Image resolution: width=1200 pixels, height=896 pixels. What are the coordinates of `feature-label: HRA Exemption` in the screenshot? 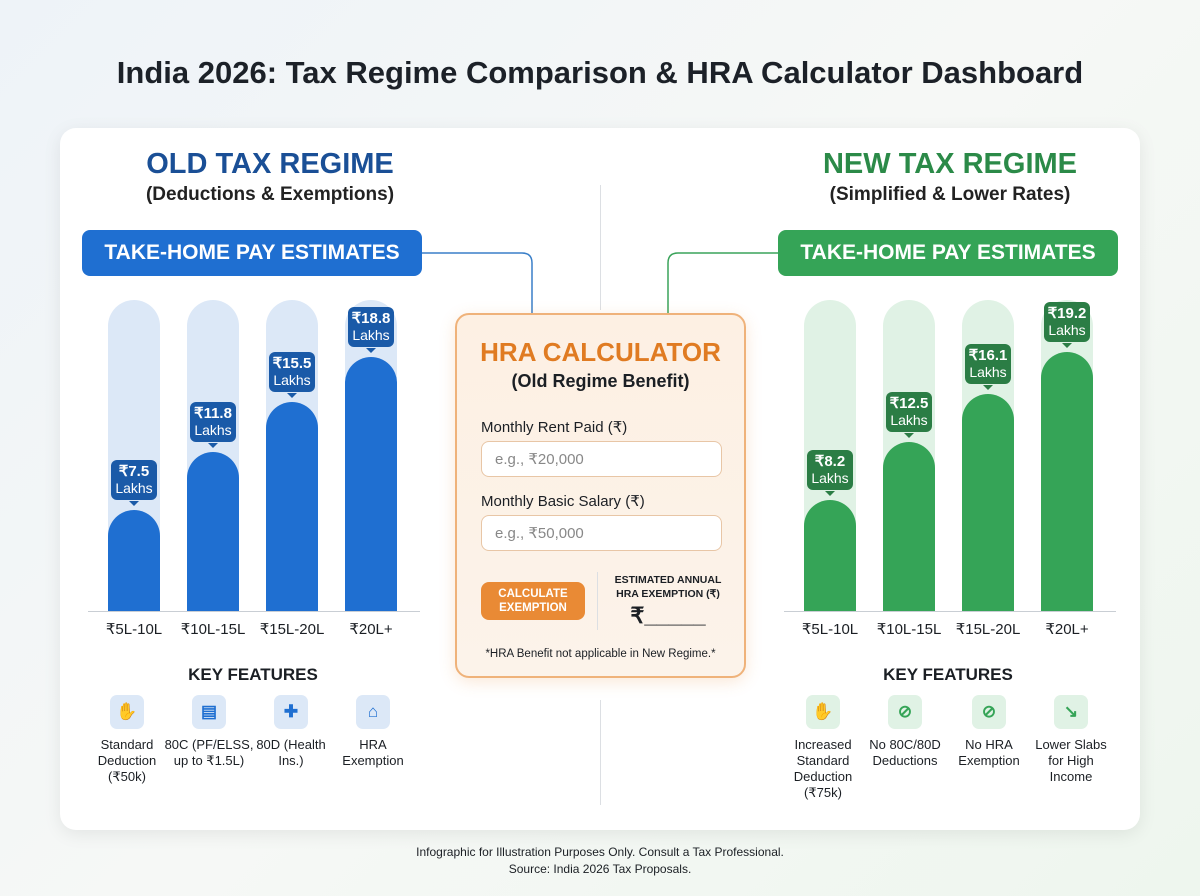 It's located at (373, 752).